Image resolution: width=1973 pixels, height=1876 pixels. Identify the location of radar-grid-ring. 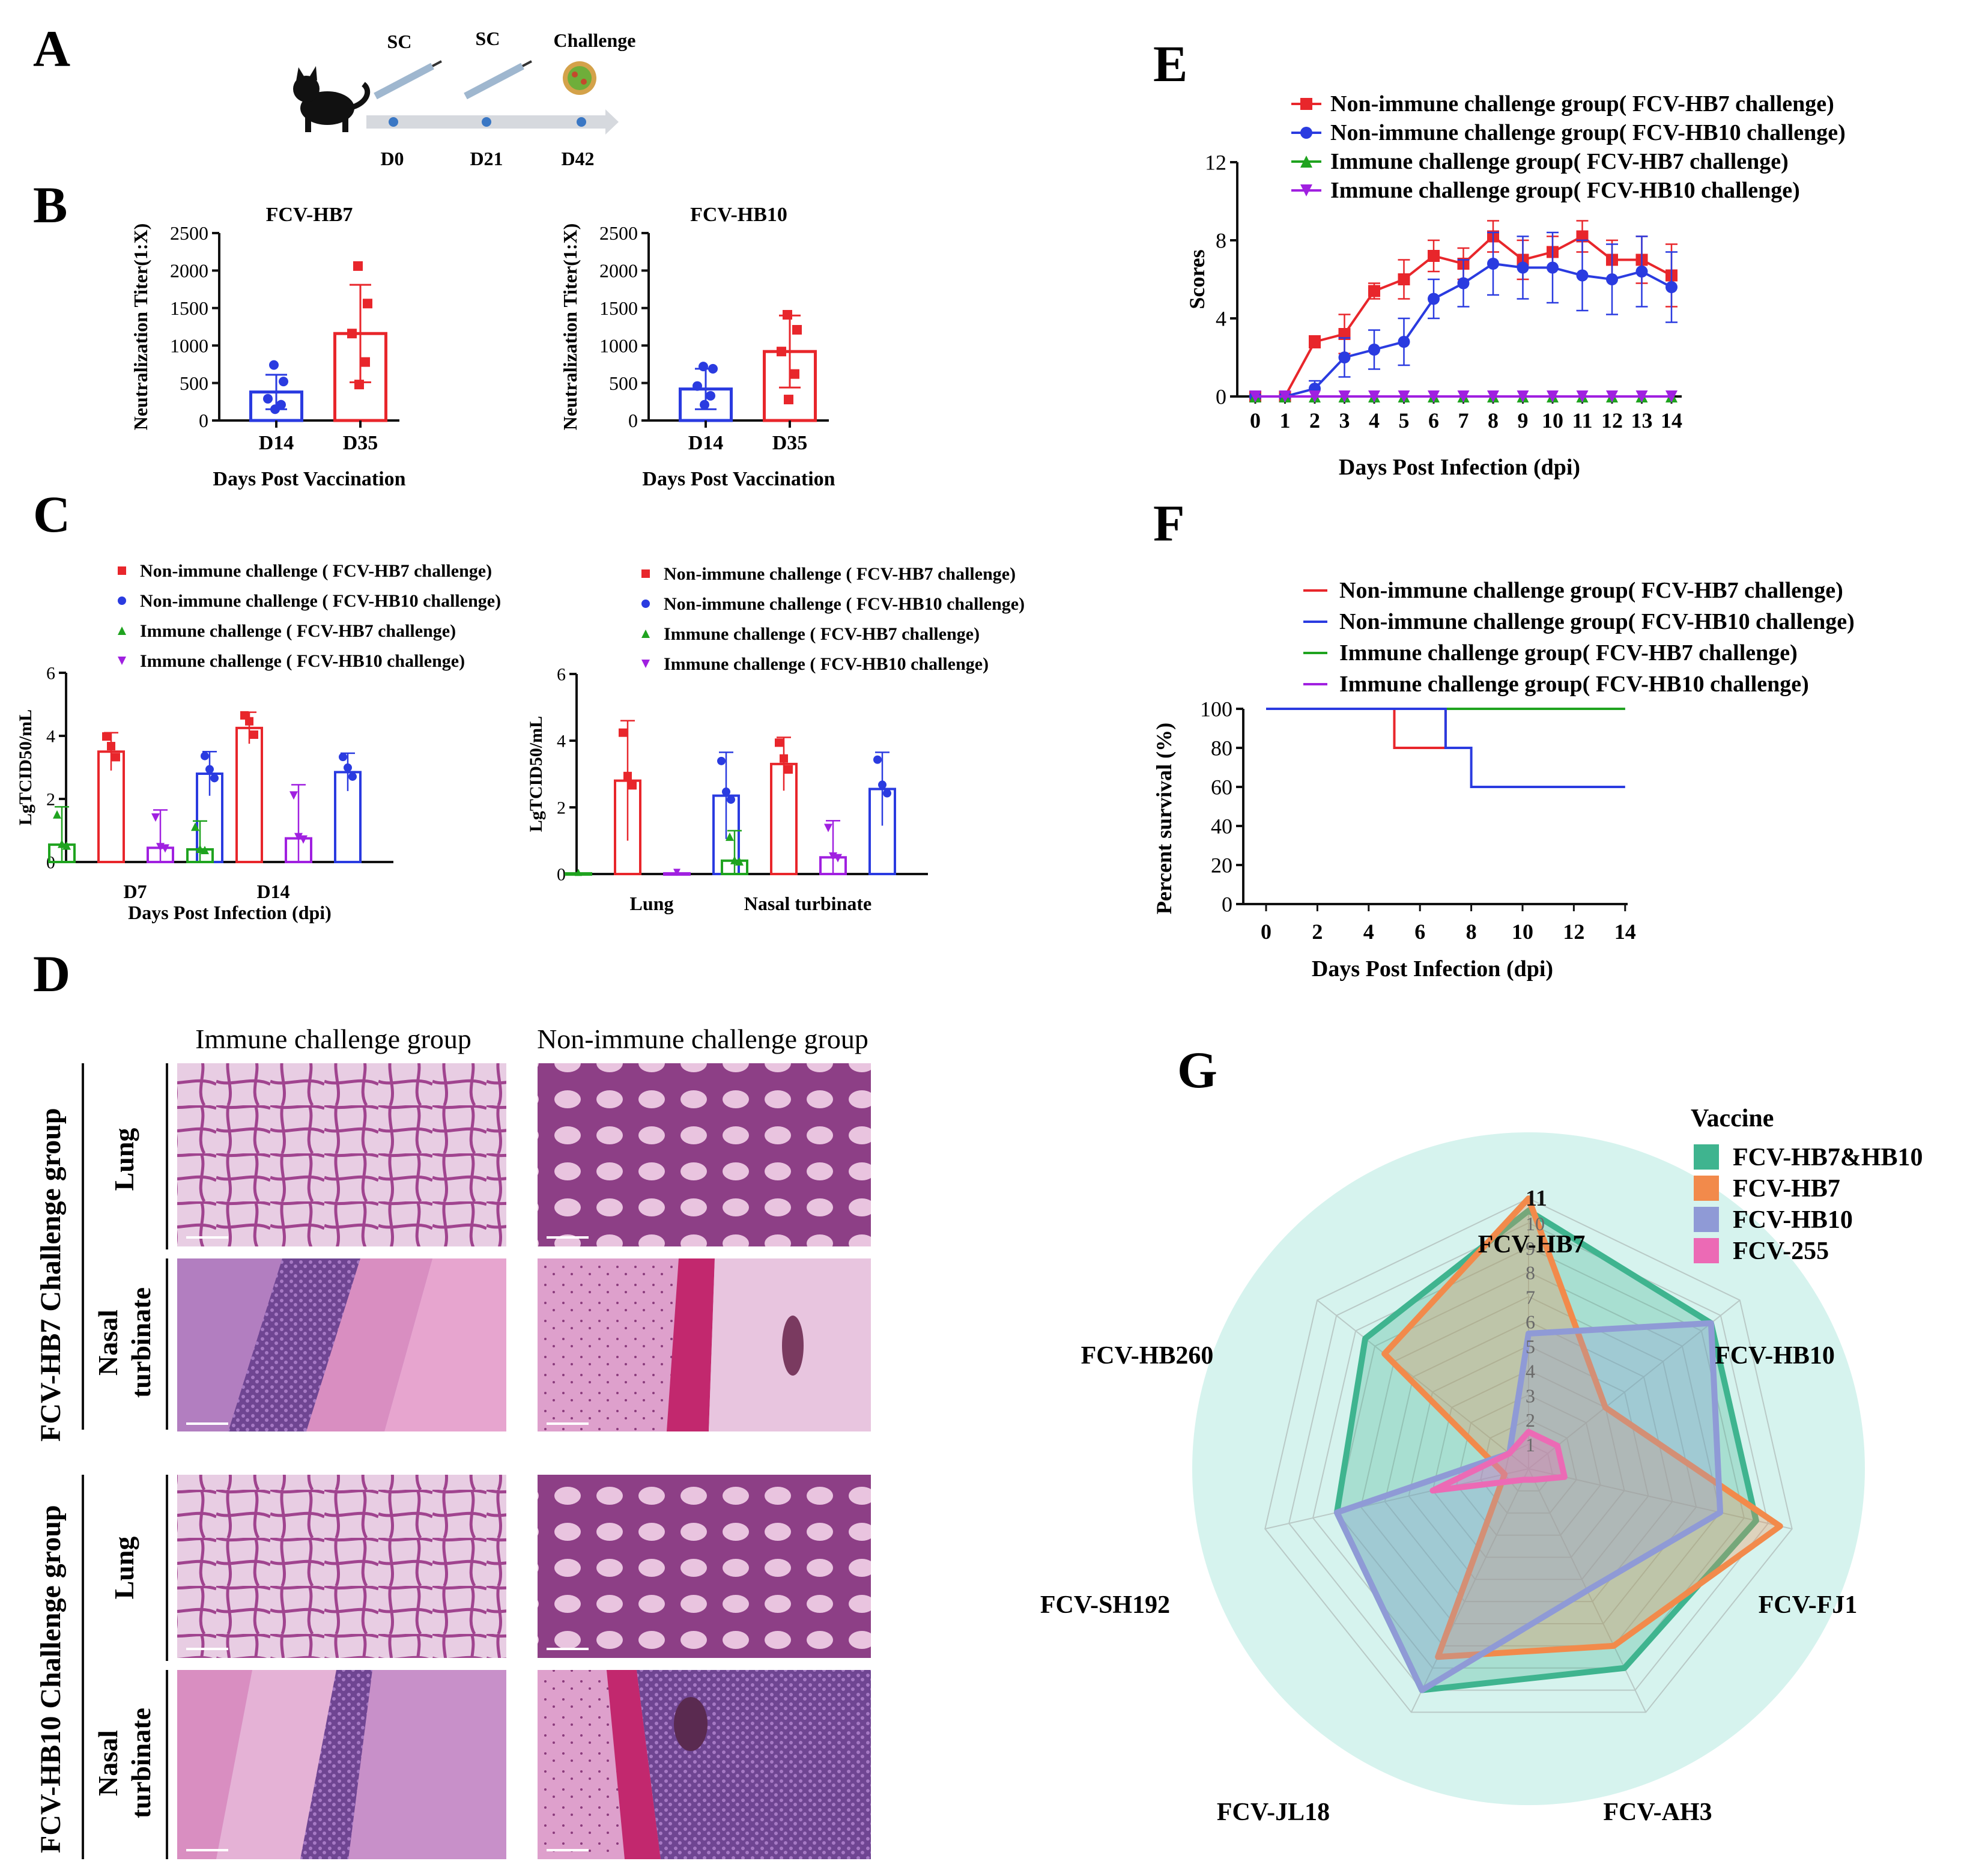
(1528, 1455).